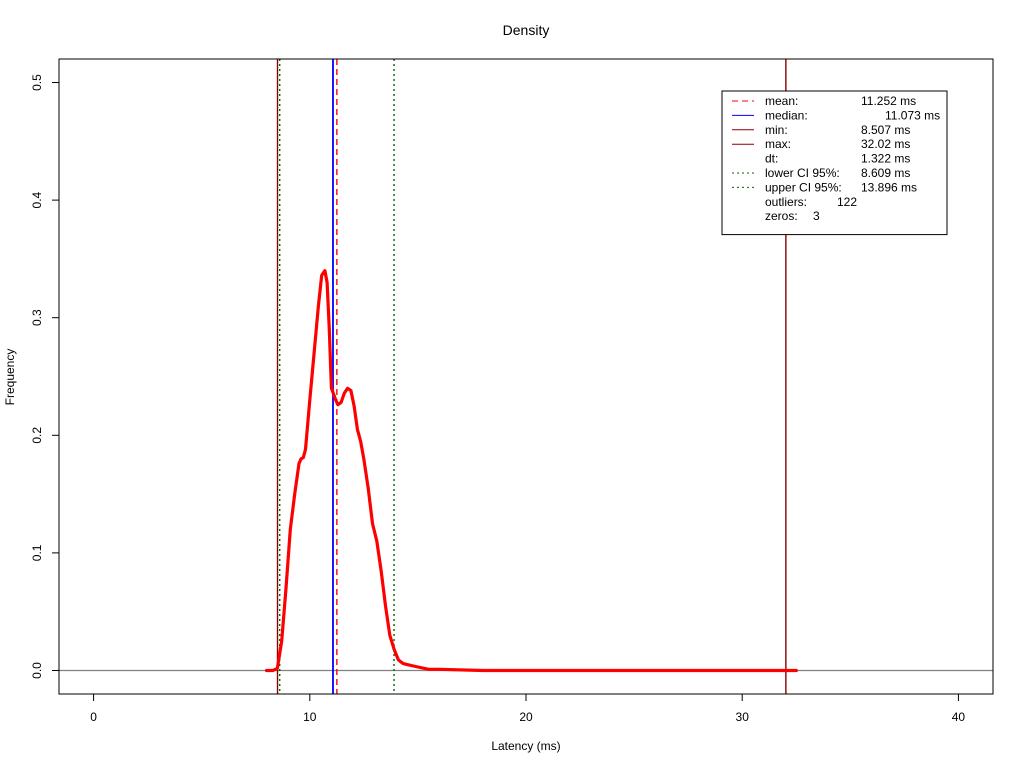 The height and width of the screenshot is (768, 1024). Describe the element at coordinates (885, 130) in the screenshot. I see `legend-value: 8.507 ms` at that location.